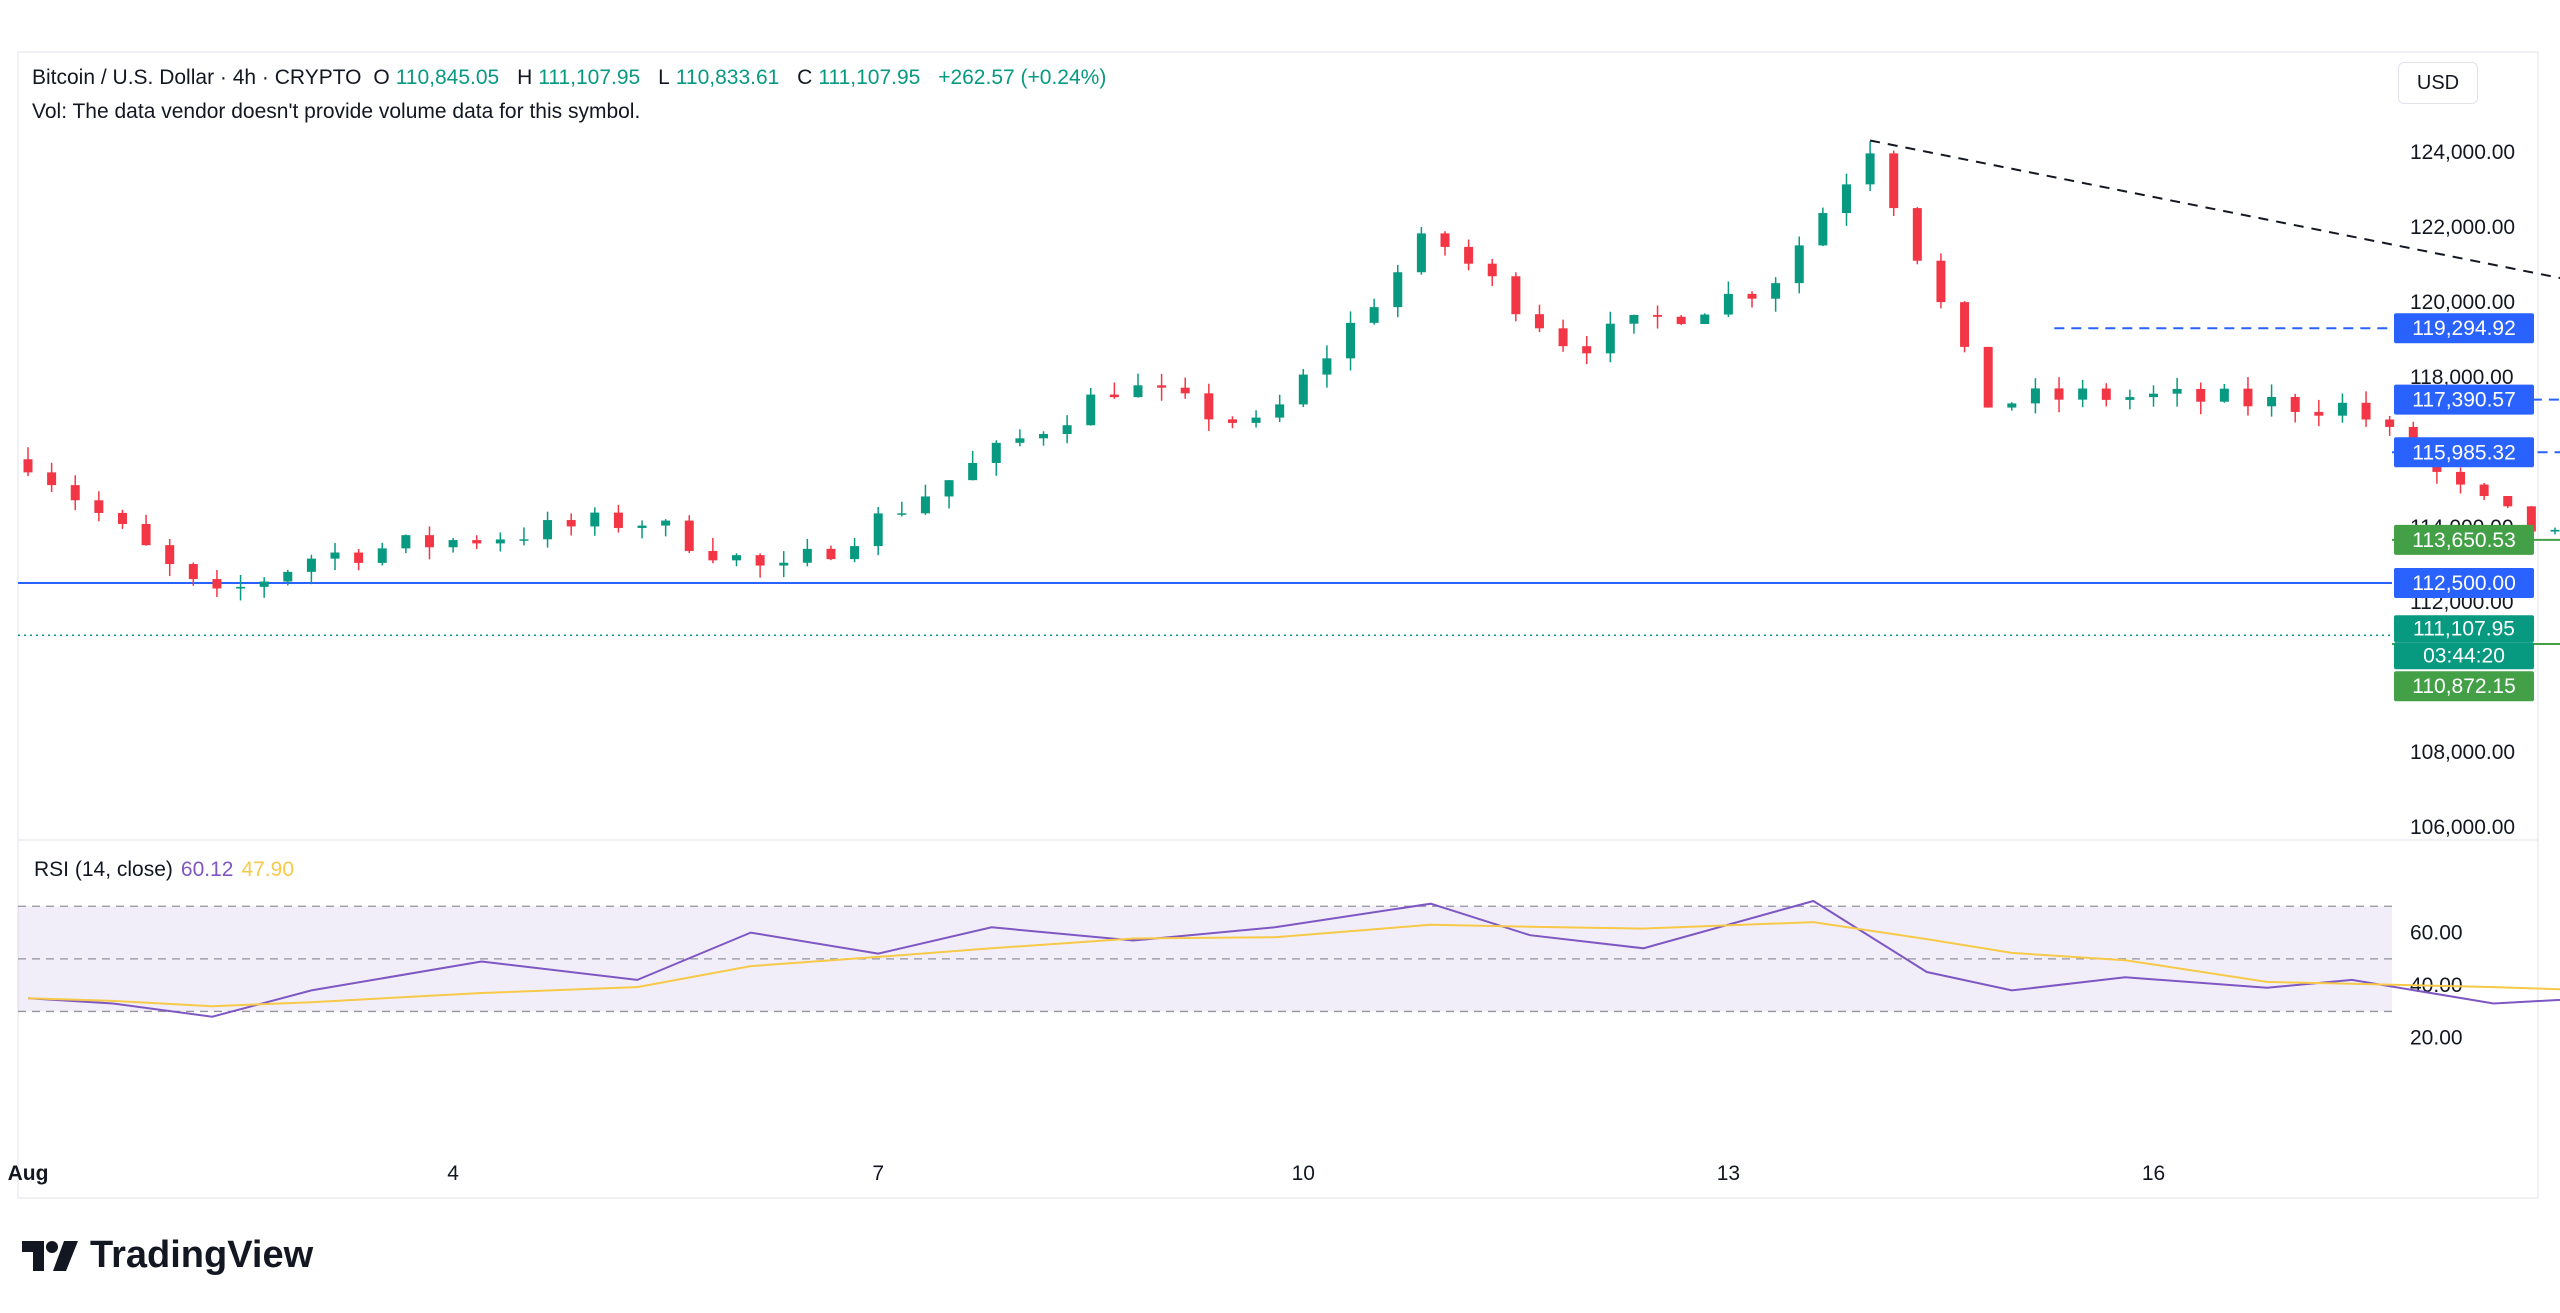 This screenshot has height=1313, width=2560. What do you see at coordinates (202, 1255) in the screenshot?
I see `tradingview-logo-text: TradingView` at bounding box center [202, 1255].